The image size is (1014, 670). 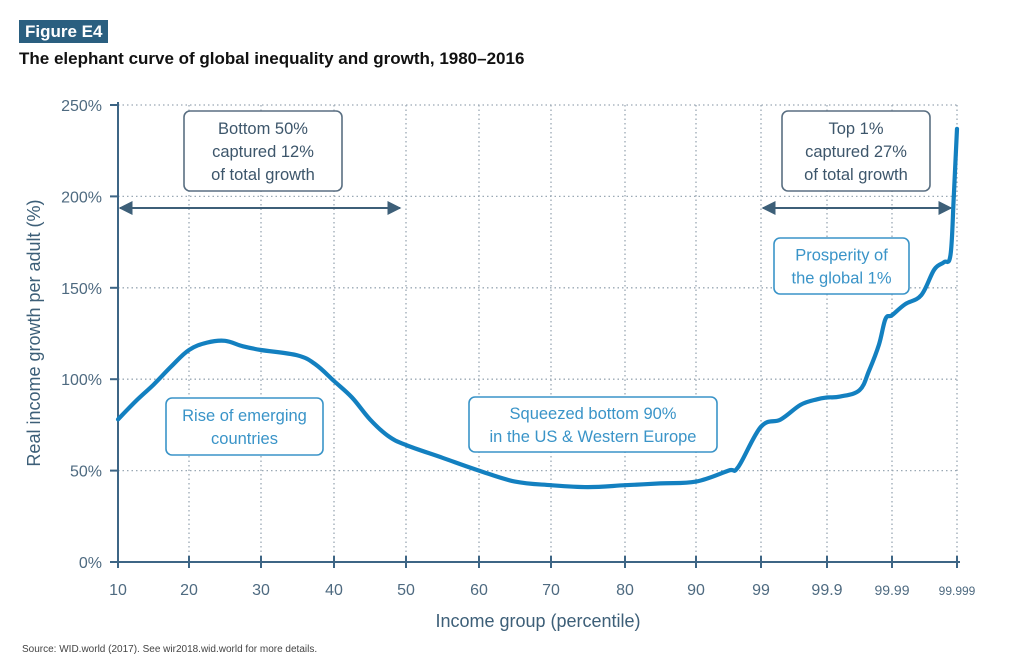 What do you see at coordinates (537, 621) in the screenshot?
I see `x-axis-title: Income group (percentile)` at bounding box center [537, 621].